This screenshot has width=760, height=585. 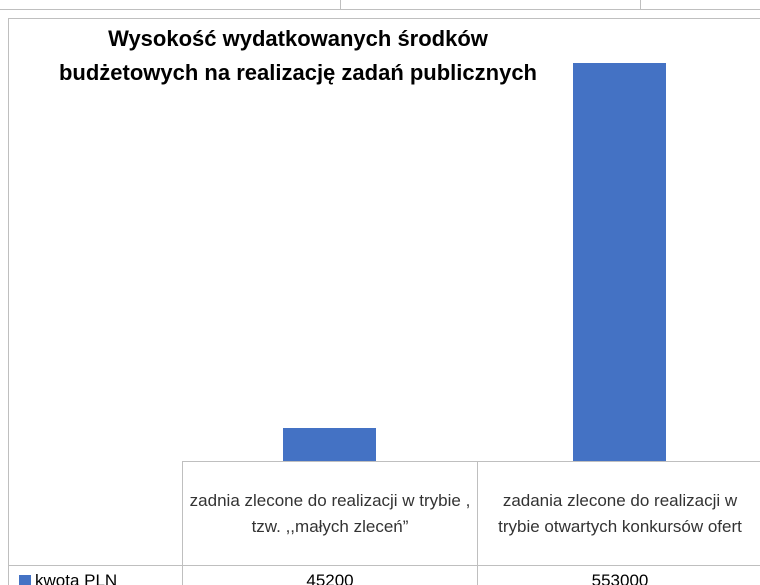 I want to click on legend-swatch, so click(x=25, y=580).